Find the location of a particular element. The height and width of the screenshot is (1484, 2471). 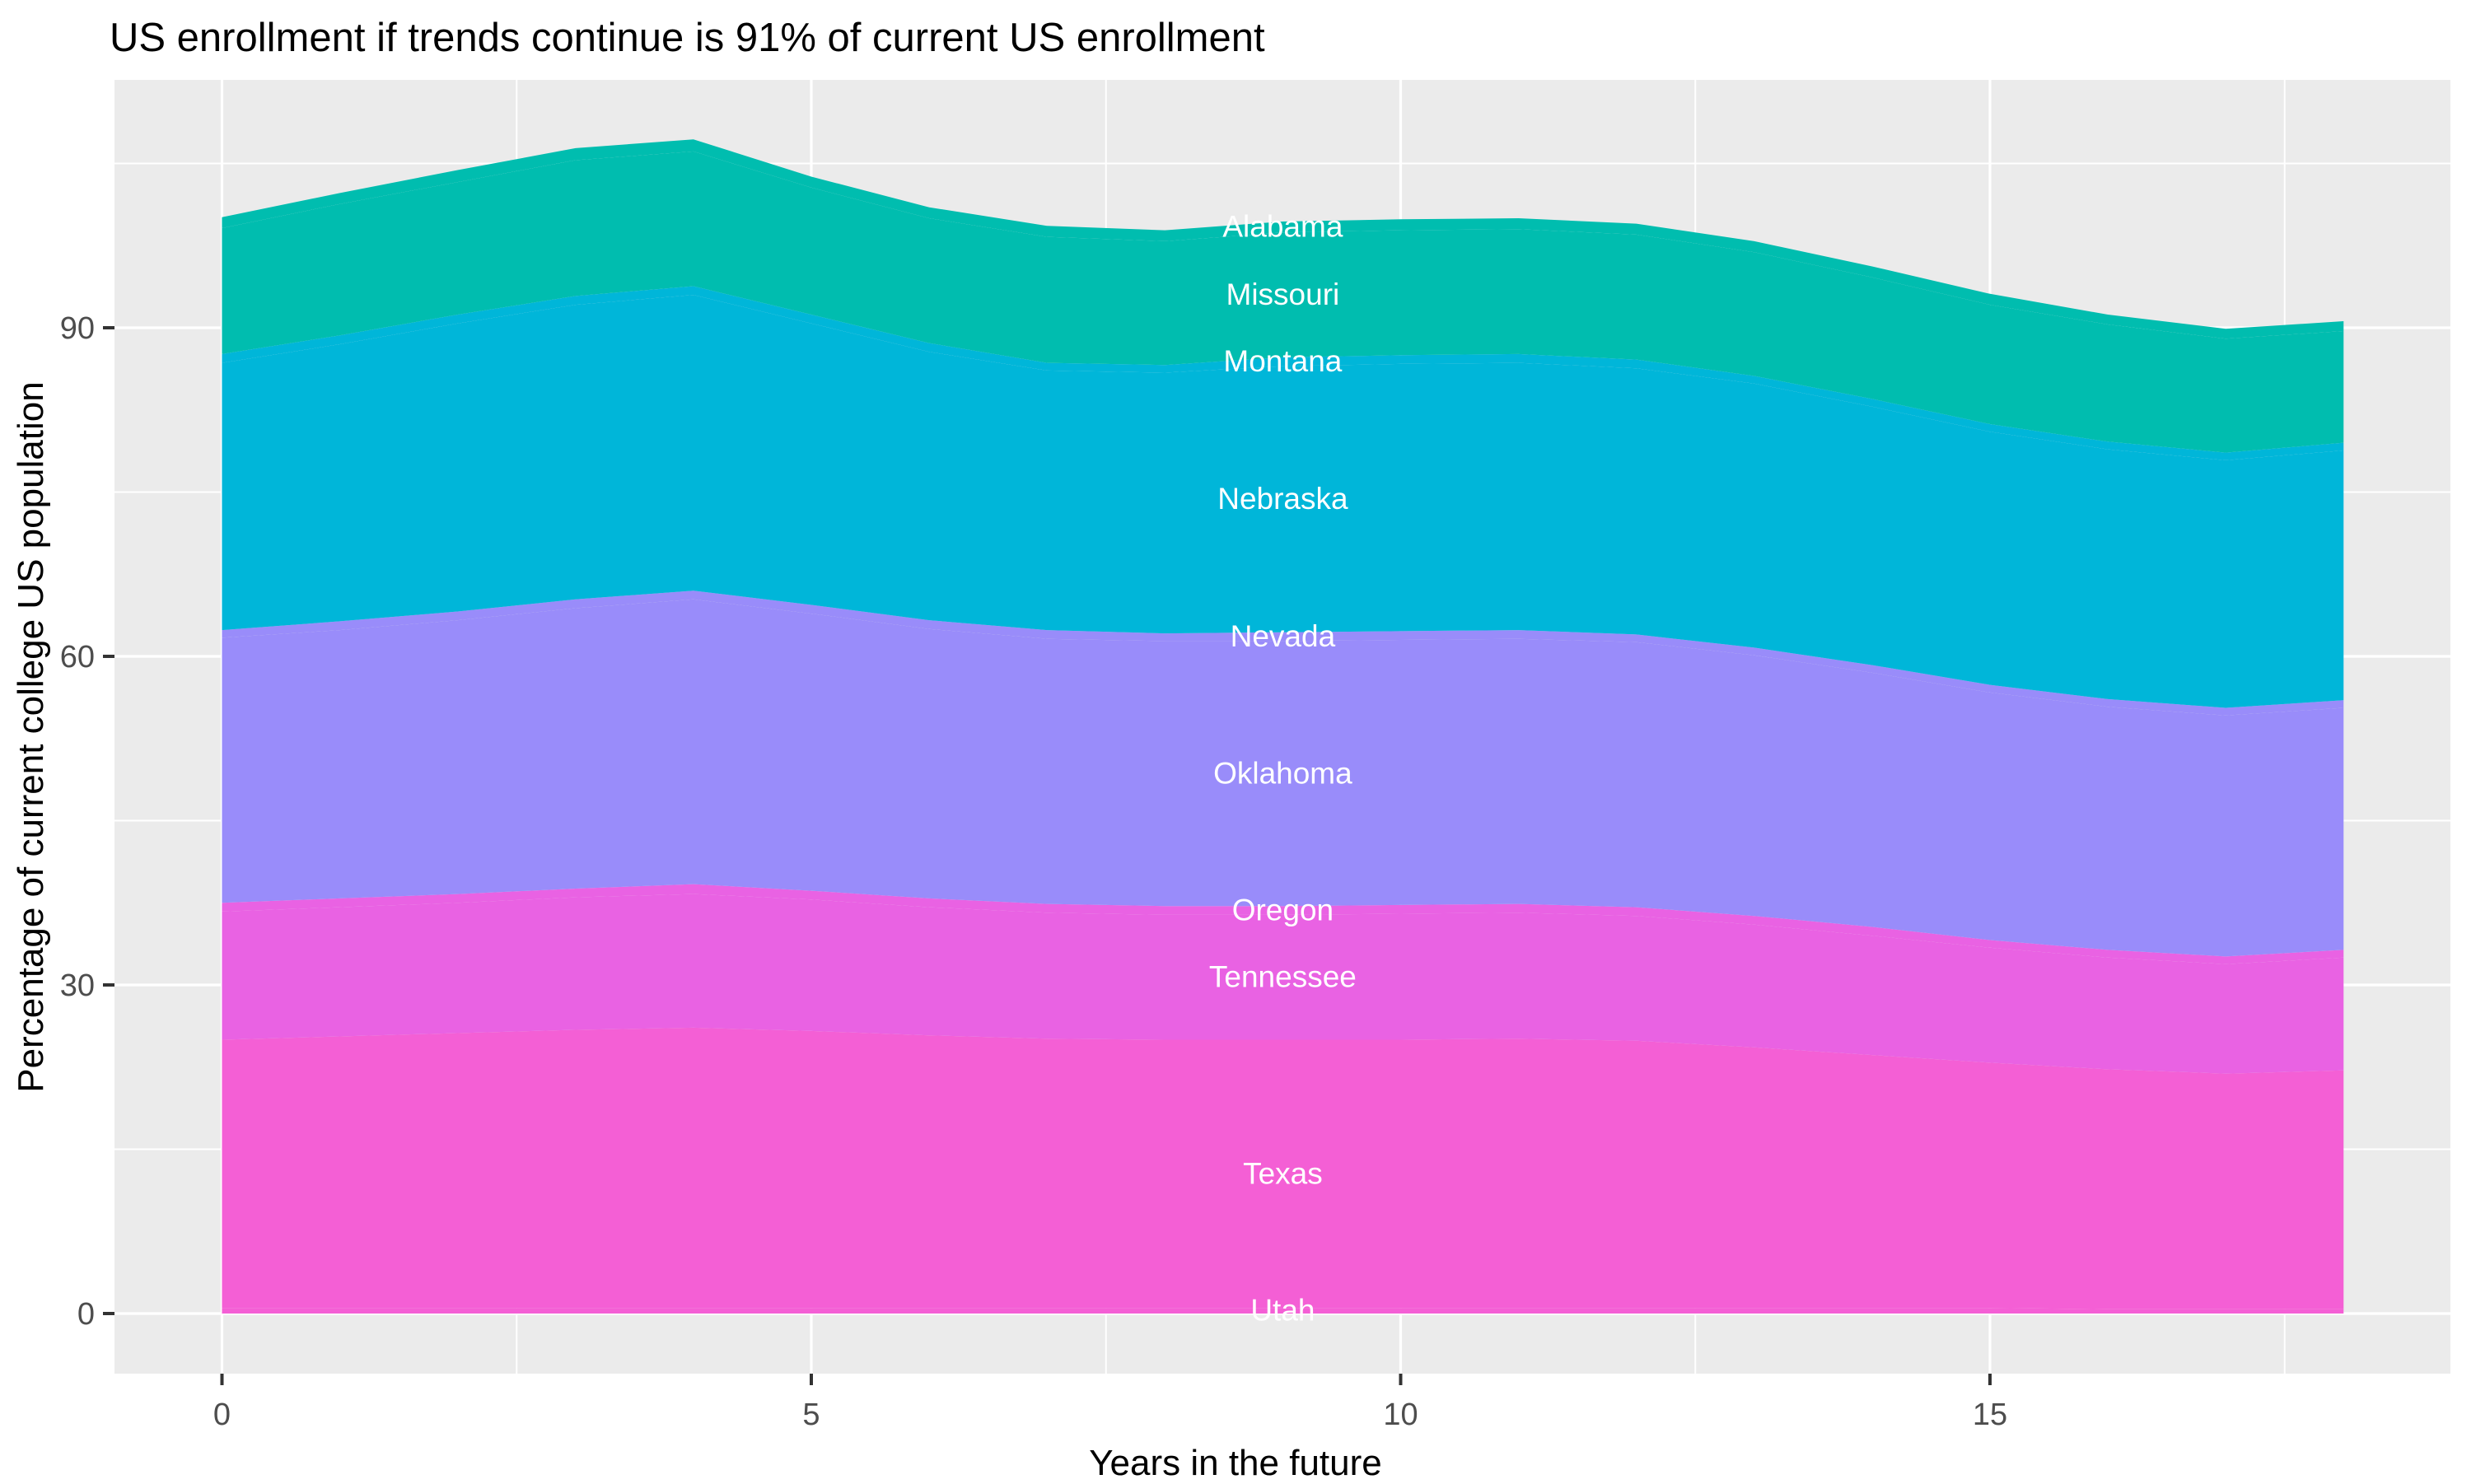

area-alabama is located at coordinates (1283, 239).